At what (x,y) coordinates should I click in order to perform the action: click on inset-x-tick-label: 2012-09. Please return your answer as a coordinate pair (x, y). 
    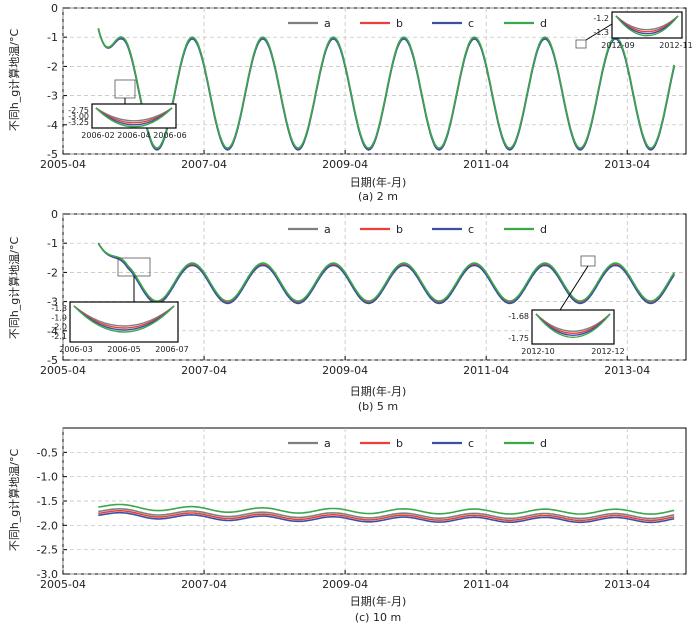
    Looking at the image, I should click on (617, 45).